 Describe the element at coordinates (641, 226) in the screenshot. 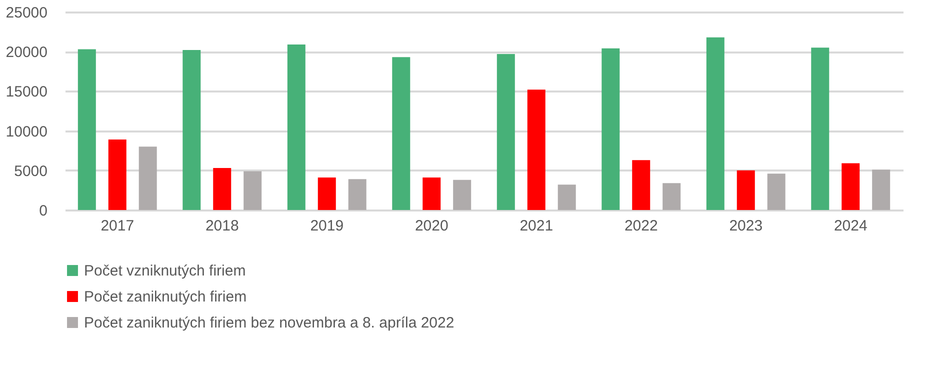

I see `x-tick-label: 2022` at that location.